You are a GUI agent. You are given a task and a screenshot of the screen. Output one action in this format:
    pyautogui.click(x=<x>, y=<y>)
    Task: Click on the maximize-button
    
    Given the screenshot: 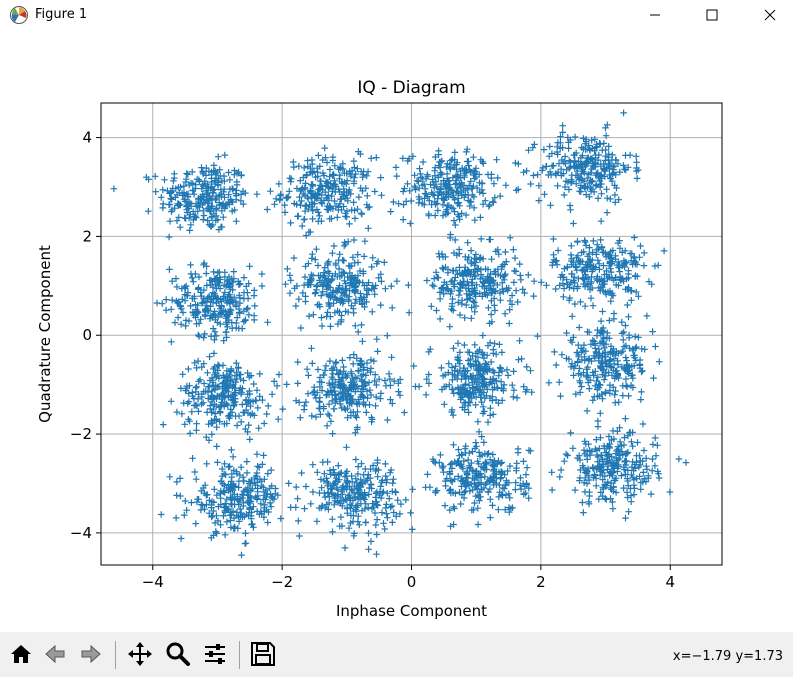 What is the action you would take?
    pyautogui.click(x=712, y=15)
    